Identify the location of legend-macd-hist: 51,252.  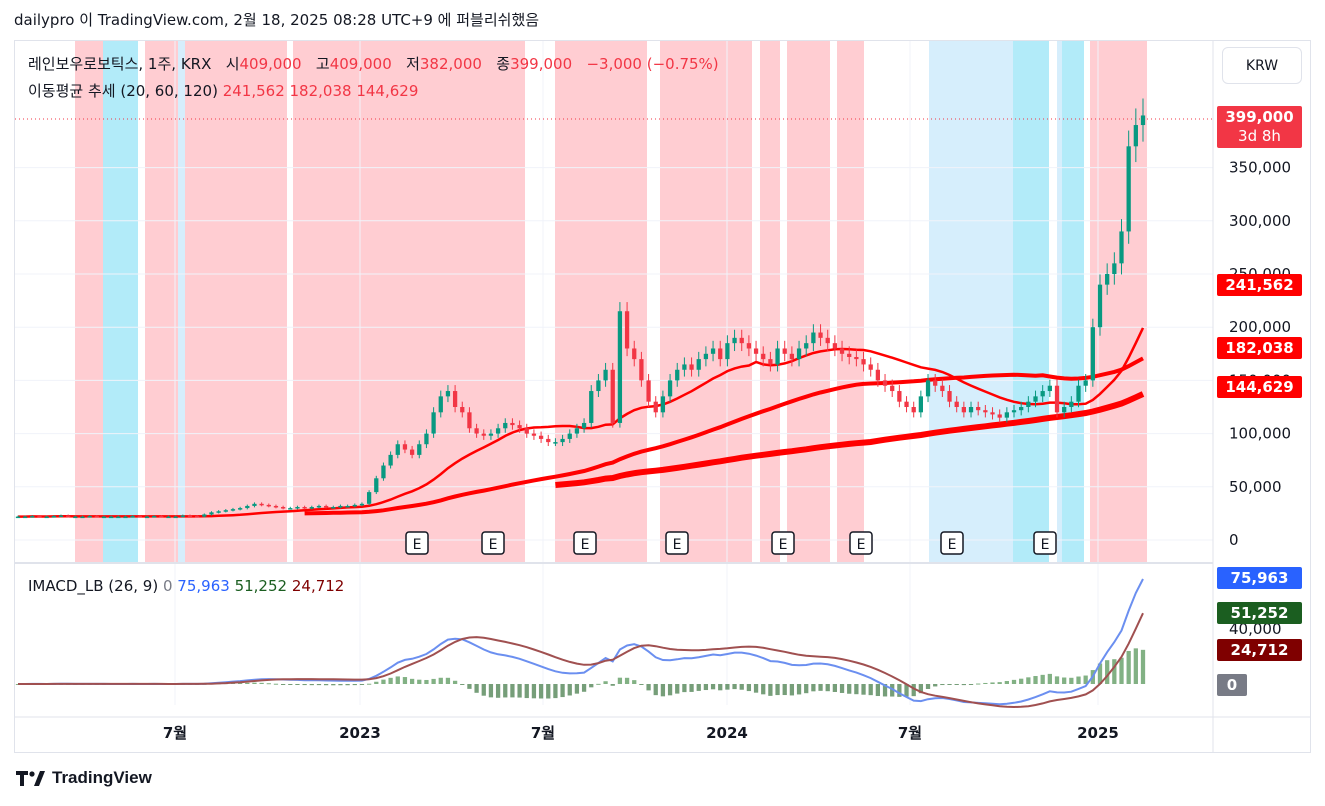
(261, 586).